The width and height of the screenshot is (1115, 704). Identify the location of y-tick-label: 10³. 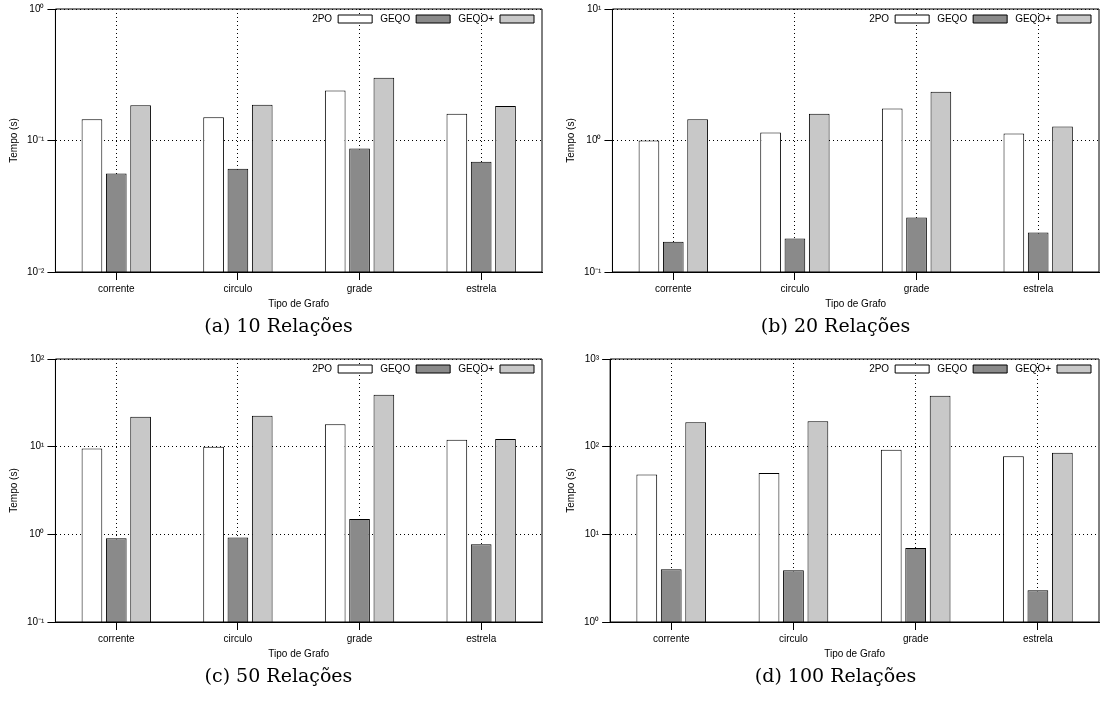
(592, 358).